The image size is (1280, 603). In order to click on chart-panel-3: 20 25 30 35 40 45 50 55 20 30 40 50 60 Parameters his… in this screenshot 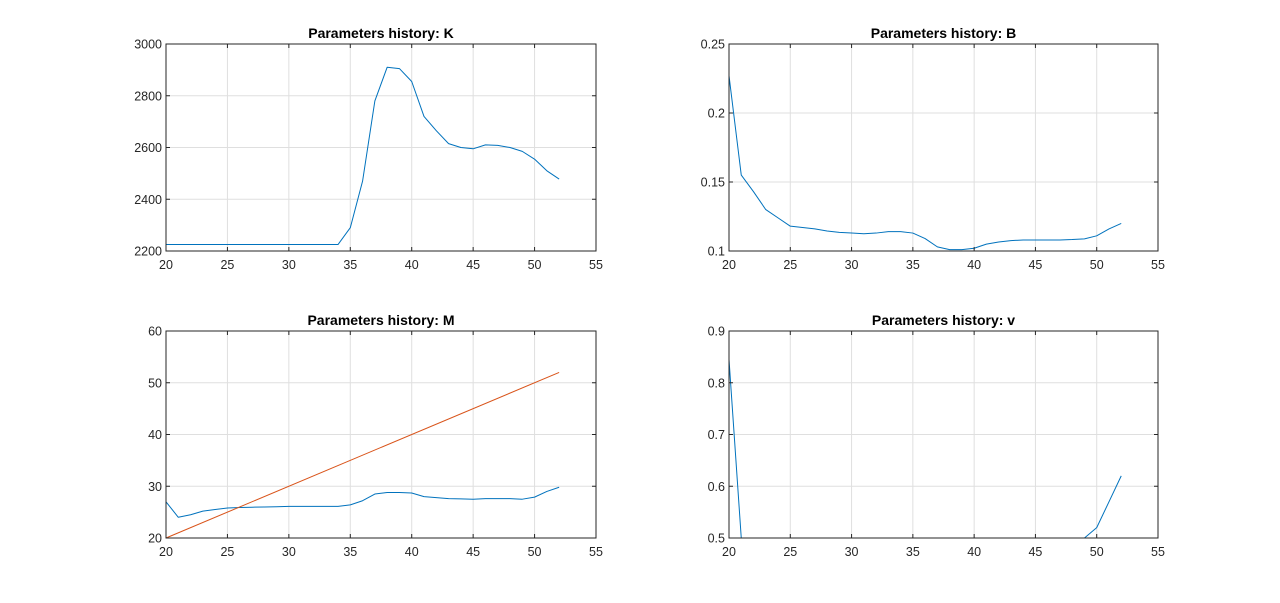, I will do `click(375, 435)`.